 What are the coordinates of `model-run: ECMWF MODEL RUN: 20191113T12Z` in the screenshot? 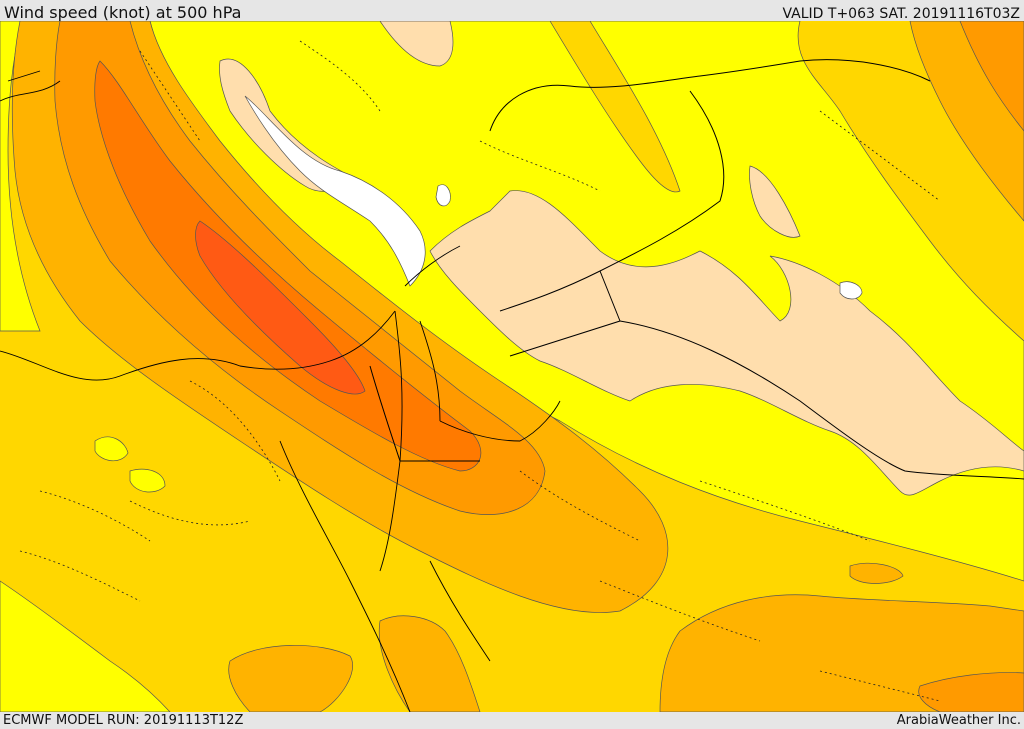 It's located at (123, 720).